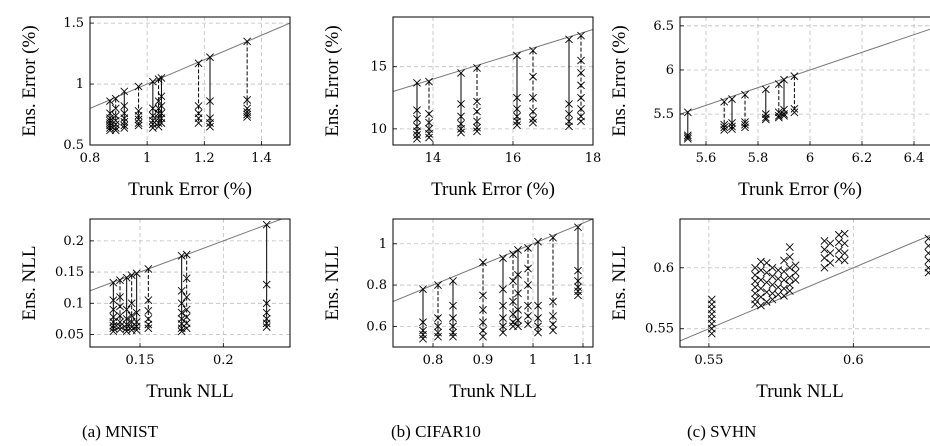  I want to click on trunk-point-6-b, so click(784, 79).